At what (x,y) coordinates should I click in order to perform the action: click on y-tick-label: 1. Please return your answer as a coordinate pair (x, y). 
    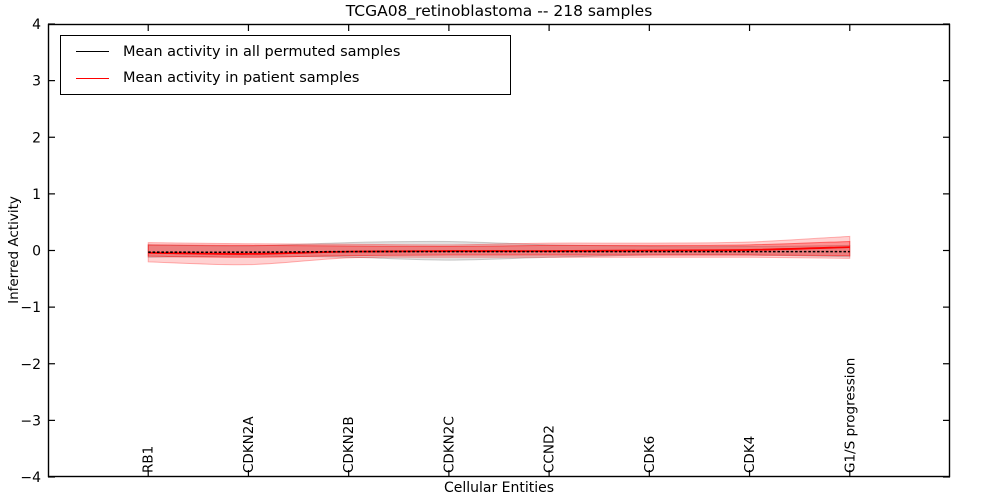
    Looking at the image, I should click on (36, 195).